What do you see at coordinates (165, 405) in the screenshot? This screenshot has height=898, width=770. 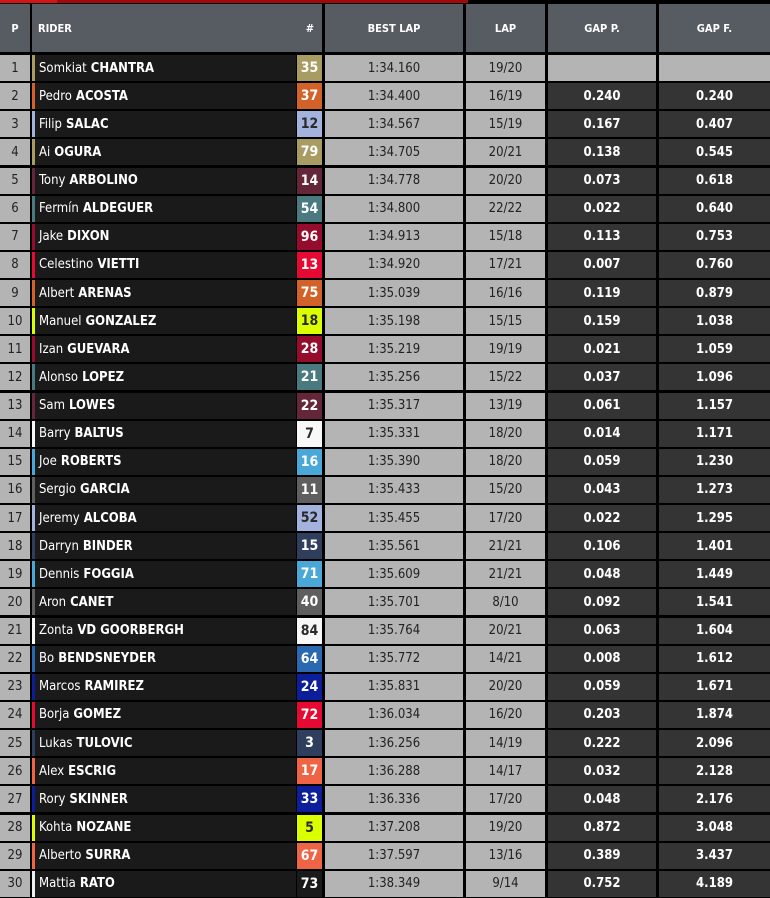 I see `rider-name: Sam LOWES` at bounding box center [165, 405].